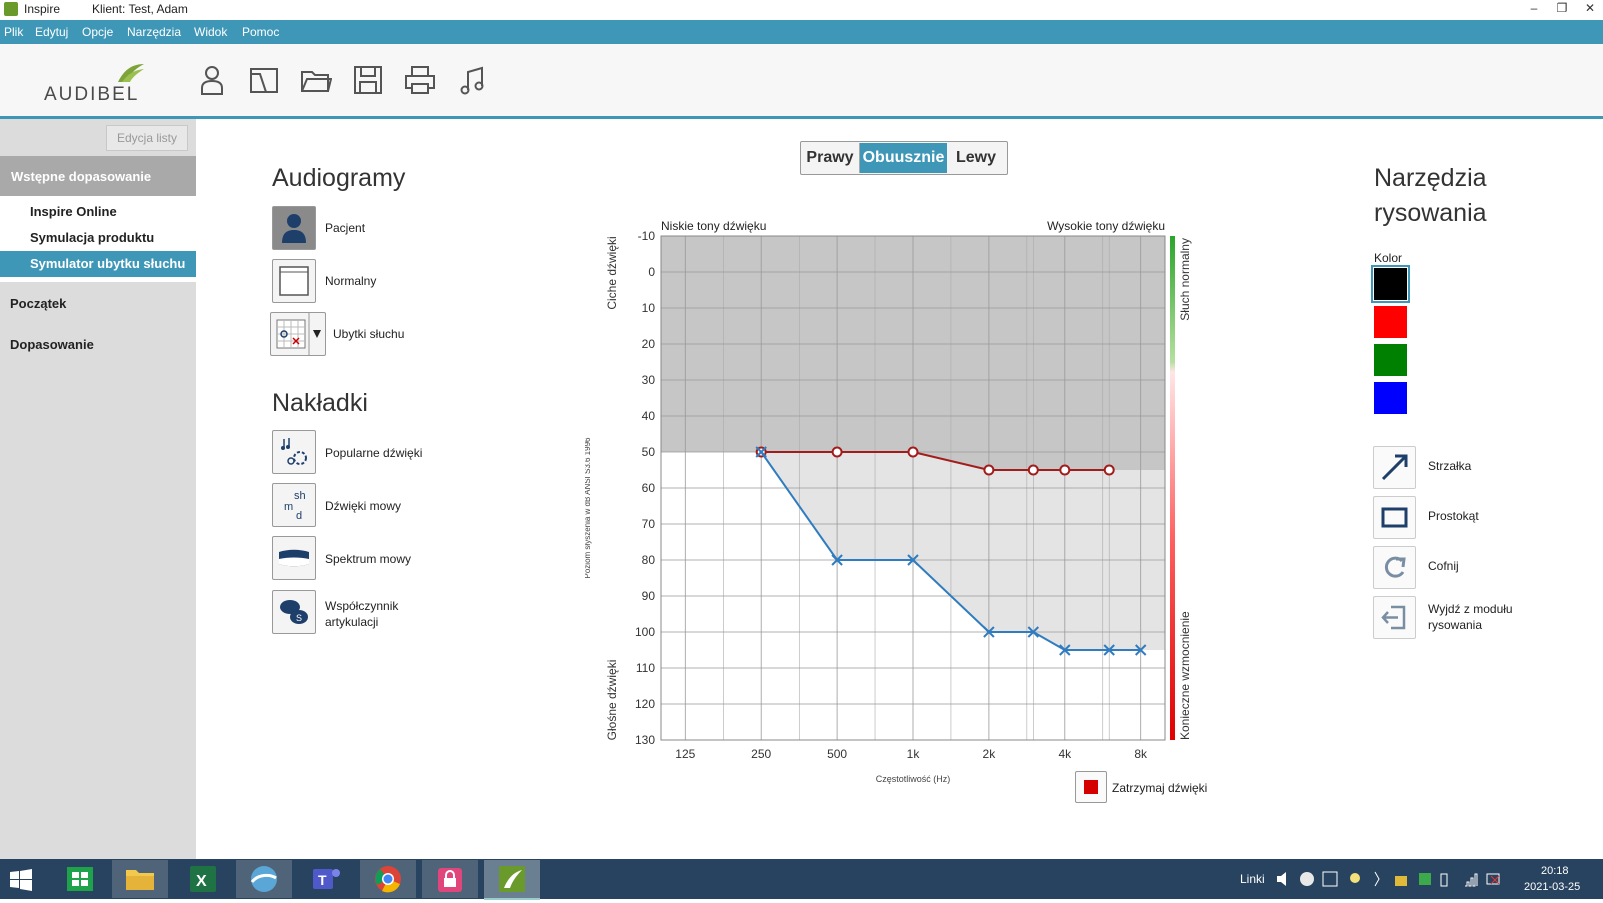 Image resolution: width=1603 pixels, height=903 pixels. Describe the element at coordinates (1555, 871) in the screenshot. I see `clock-time: 20:18` at that location.